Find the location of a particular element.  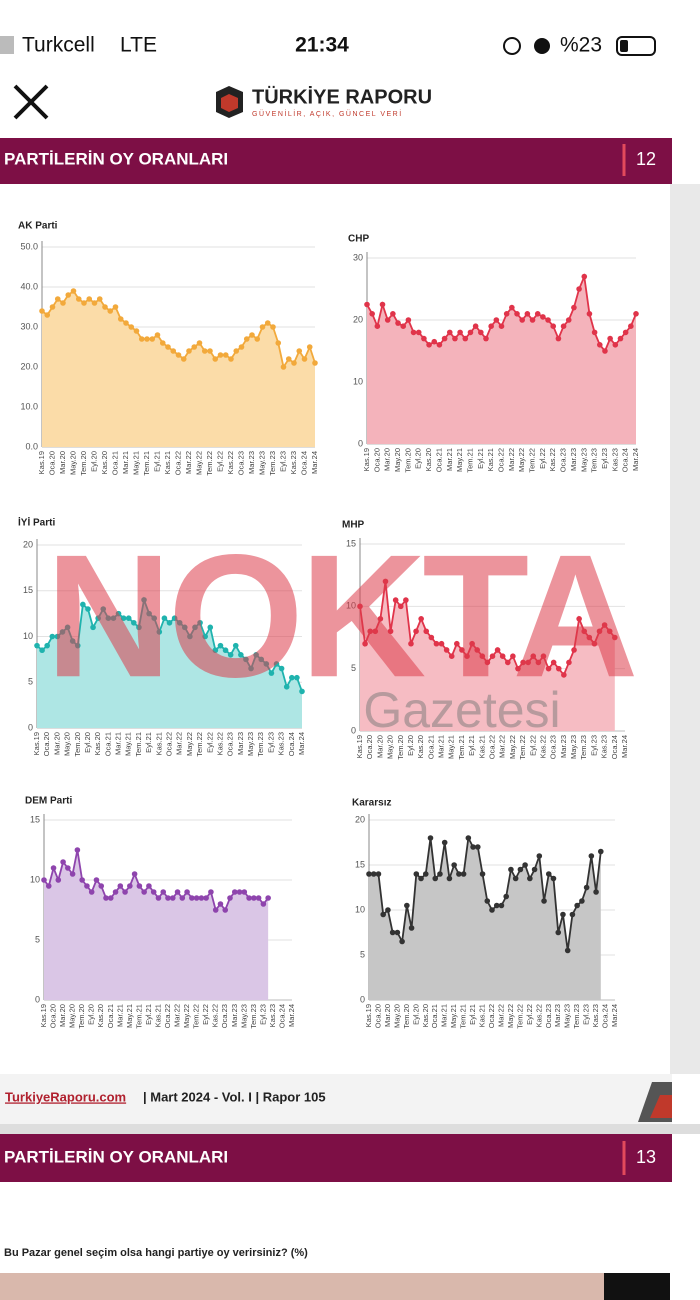

clock: 21:34 is located at coordinates (322, 45).